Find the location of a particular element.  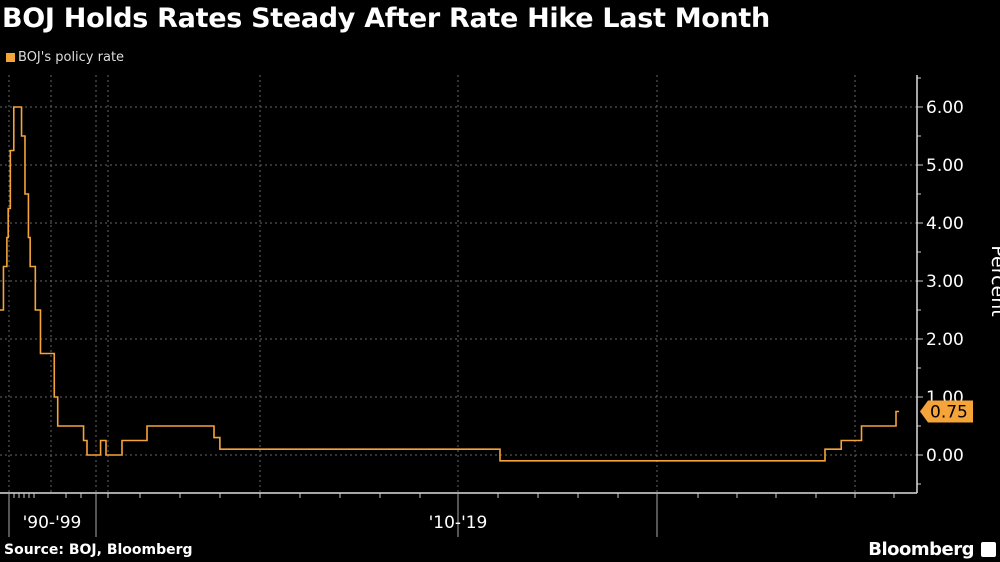

x-tick-label: '10-'19 is located at coordinates (458, 523).